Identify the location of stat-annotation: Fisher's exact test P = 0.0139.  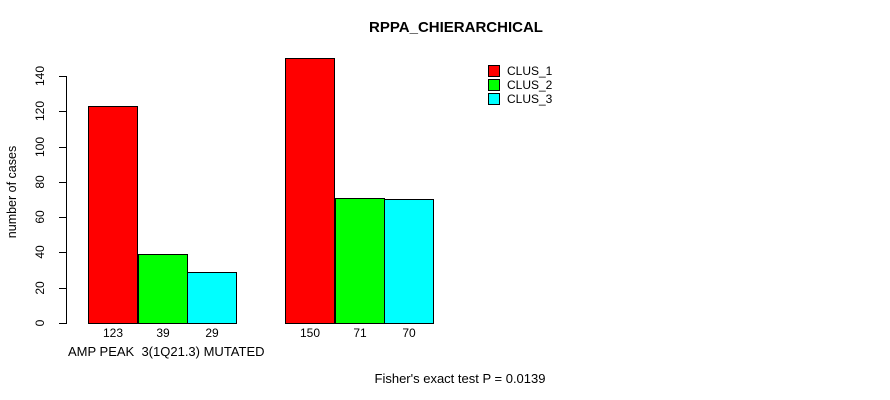
(460, 378).